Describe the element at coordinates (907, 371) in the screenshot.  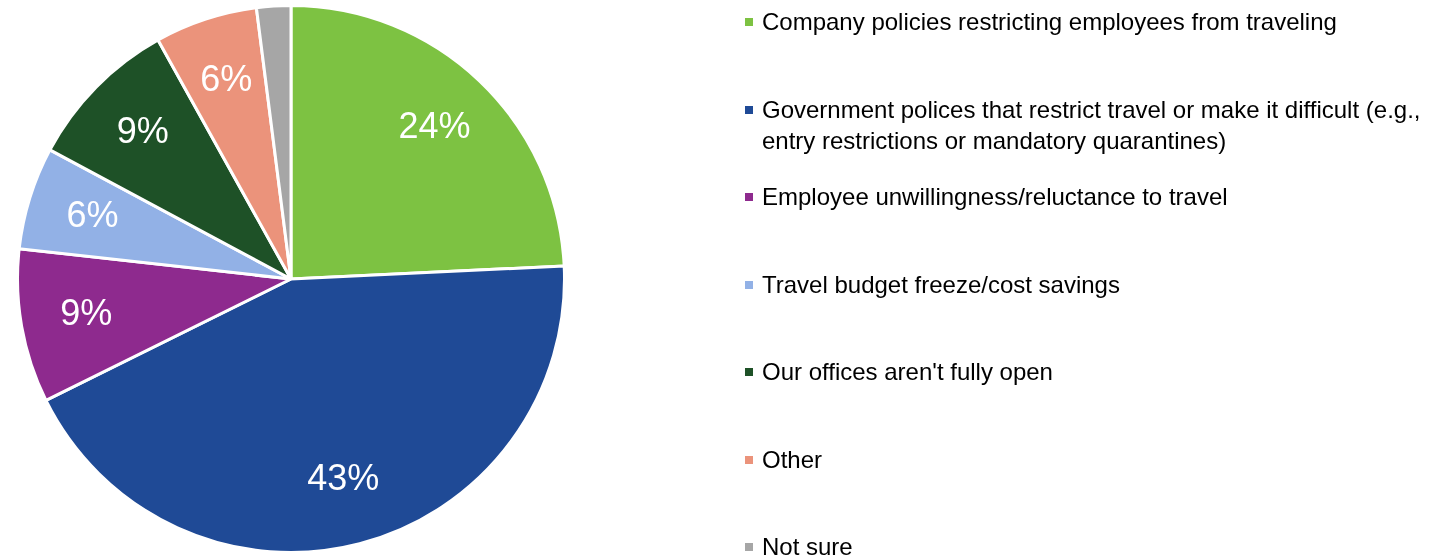
I see `legend-label: Our offices aren't fully open` at that location.